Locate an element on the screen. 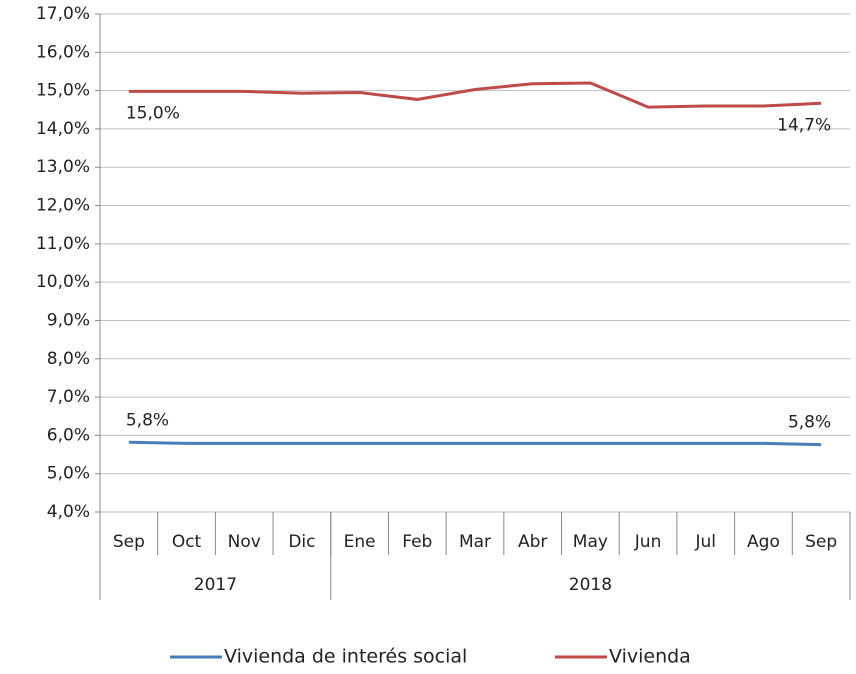  y-tick-label: 17,0% is located at coordinates (63, 14).